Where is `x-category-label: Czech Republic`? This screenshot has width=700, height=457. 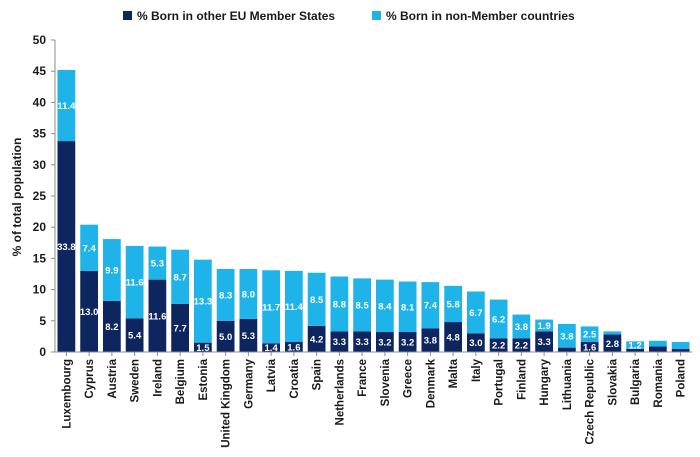
x-category-label: Czech Republic is located at coordinates (591, 401).